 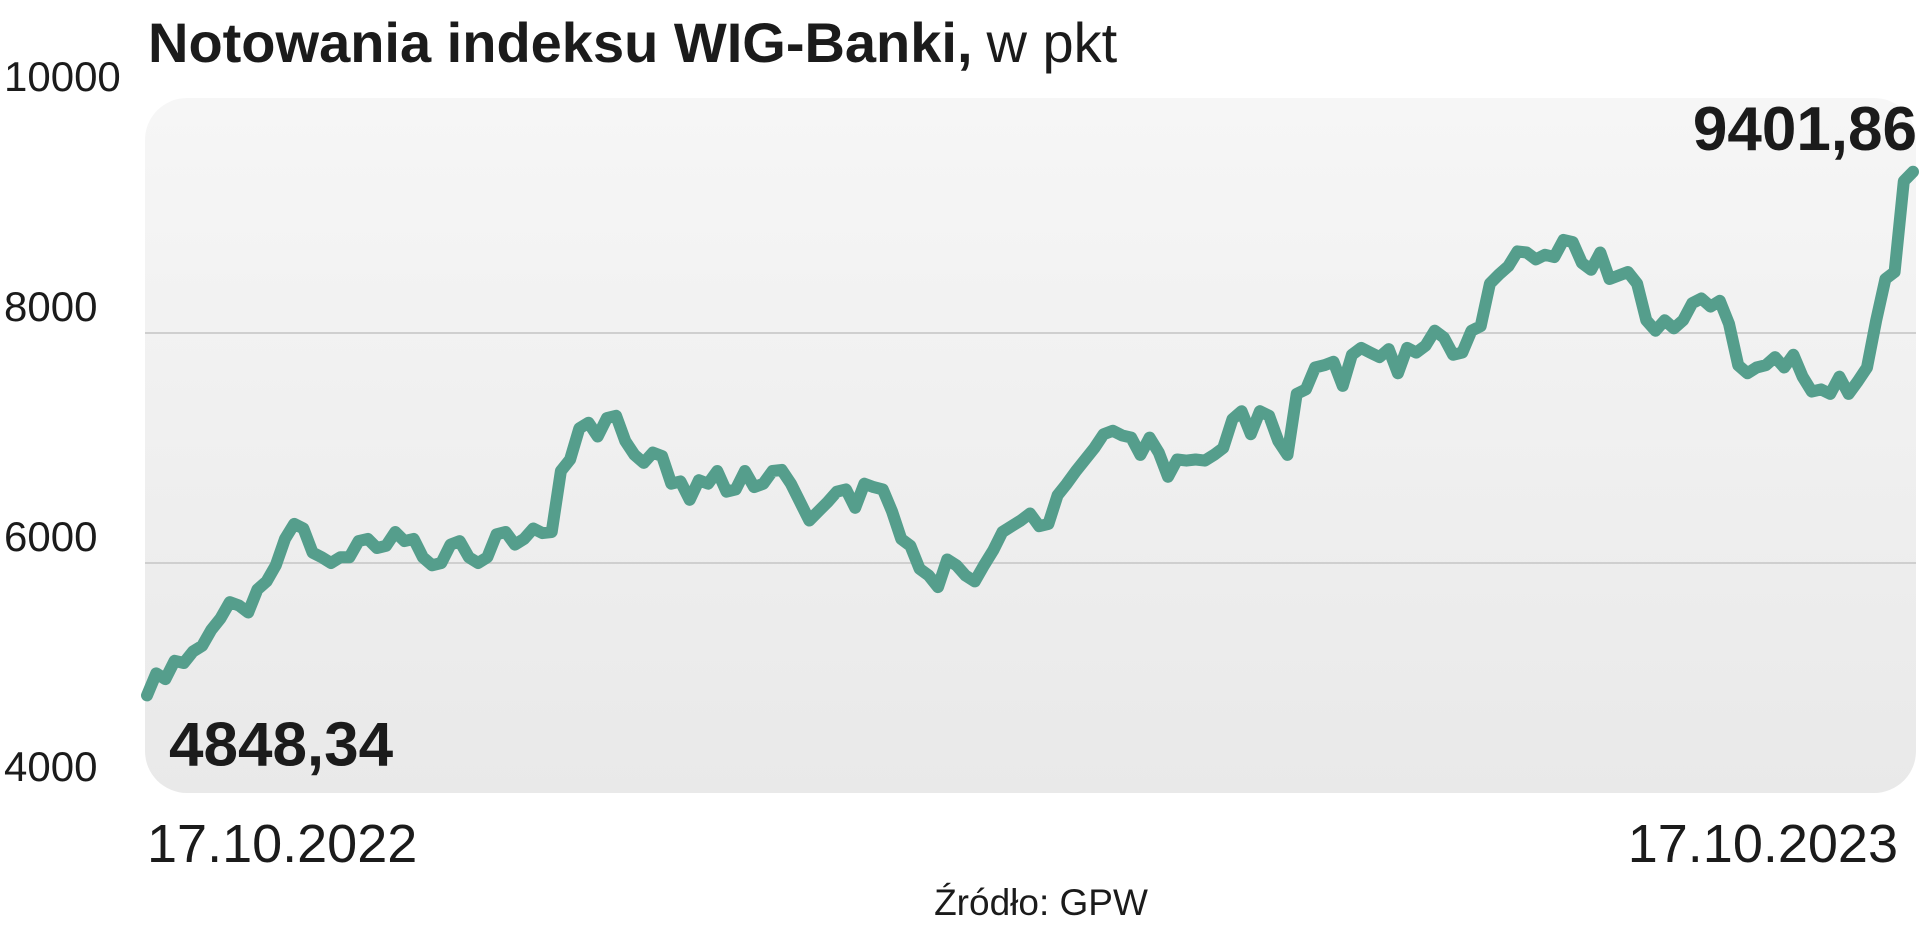 I want to click on source: Źródło: GPW, so click(x=1041, y=902).